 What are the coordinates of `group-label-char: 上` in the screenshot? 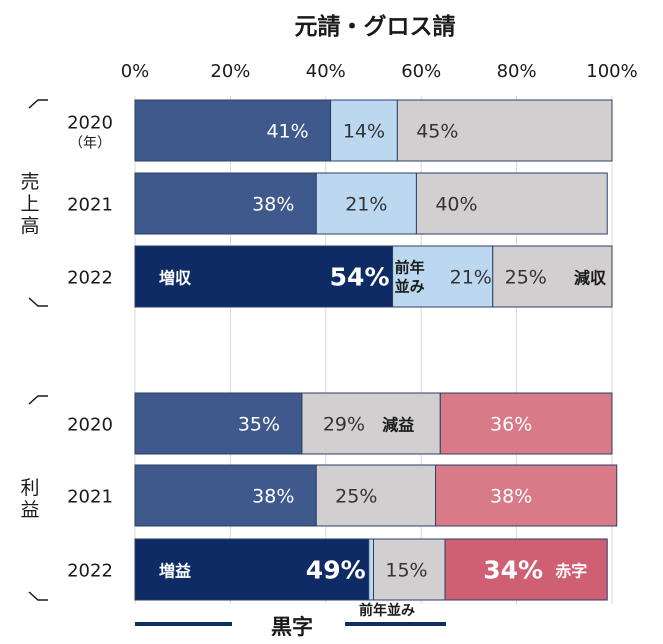 It's located at (29, 204).